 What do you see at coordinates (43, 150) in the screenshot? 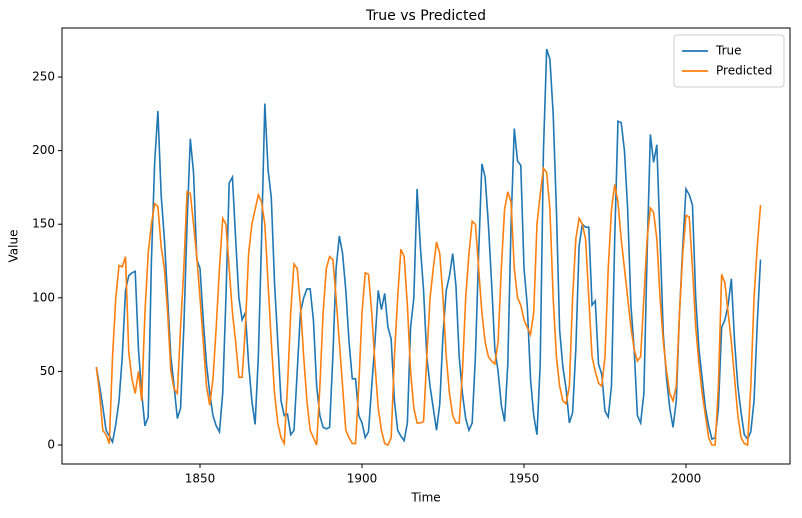
I see `y-tick-label: 200` at bounding box center [43, 150].